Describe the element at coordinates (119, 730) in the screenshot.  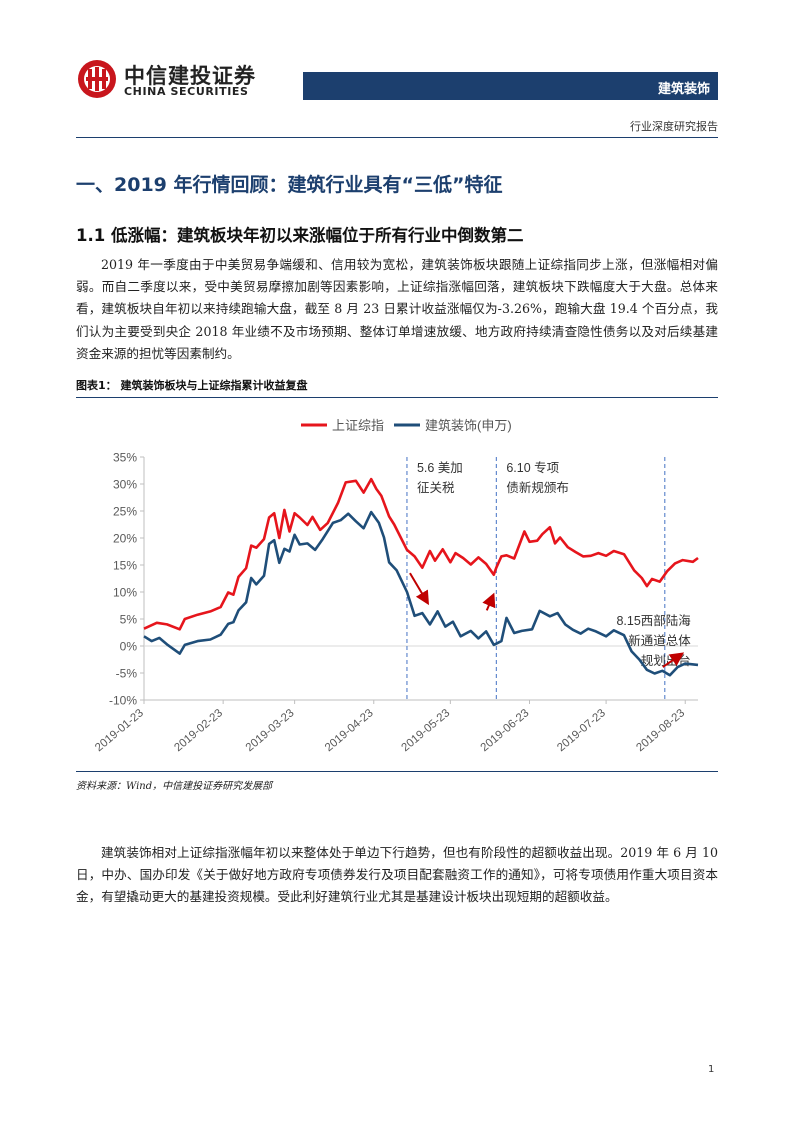
I see `x-tick-label: 2019-01-23` at that location.